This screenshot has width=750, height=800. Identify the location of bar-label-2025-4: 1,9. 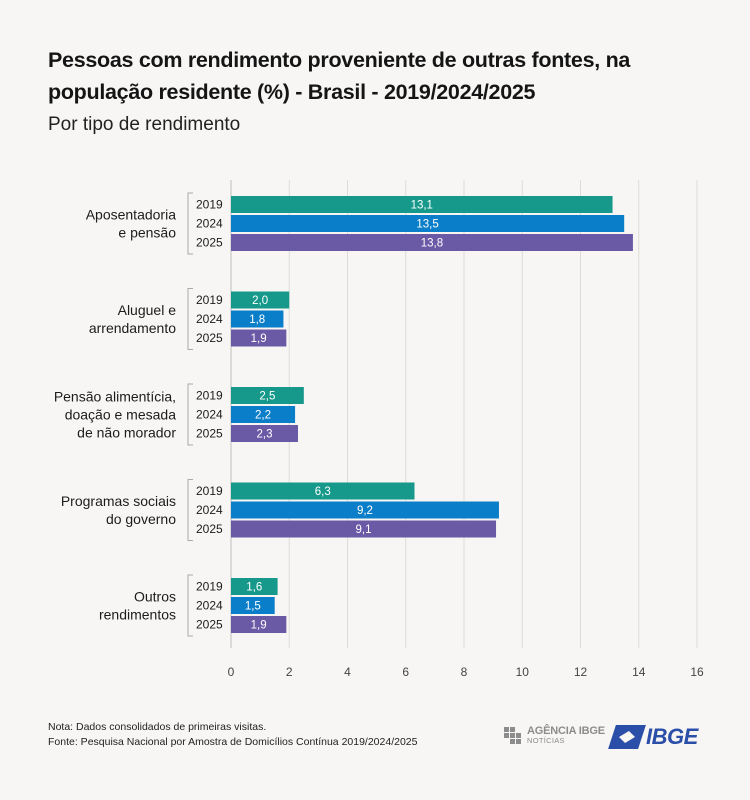
(259, 626).